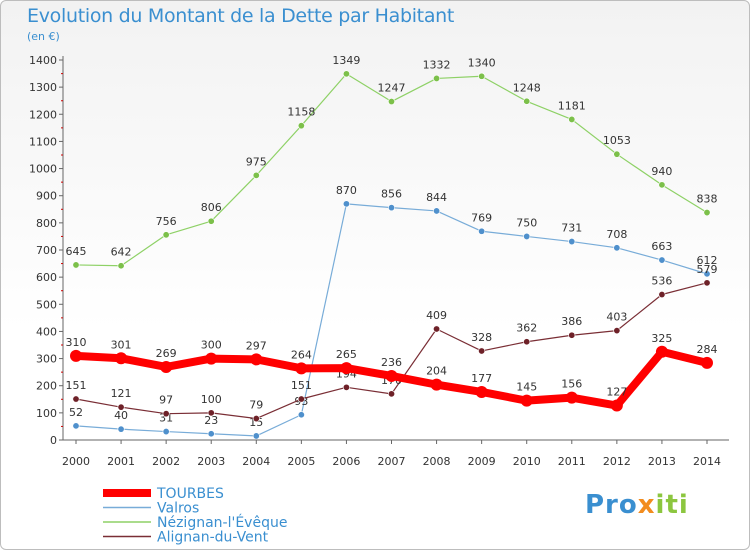 The image size is (750, 550). What do you see at coordinates (166, 400) in the screenshot?
I see `data-label: 97` at bounding box center [166, 400].